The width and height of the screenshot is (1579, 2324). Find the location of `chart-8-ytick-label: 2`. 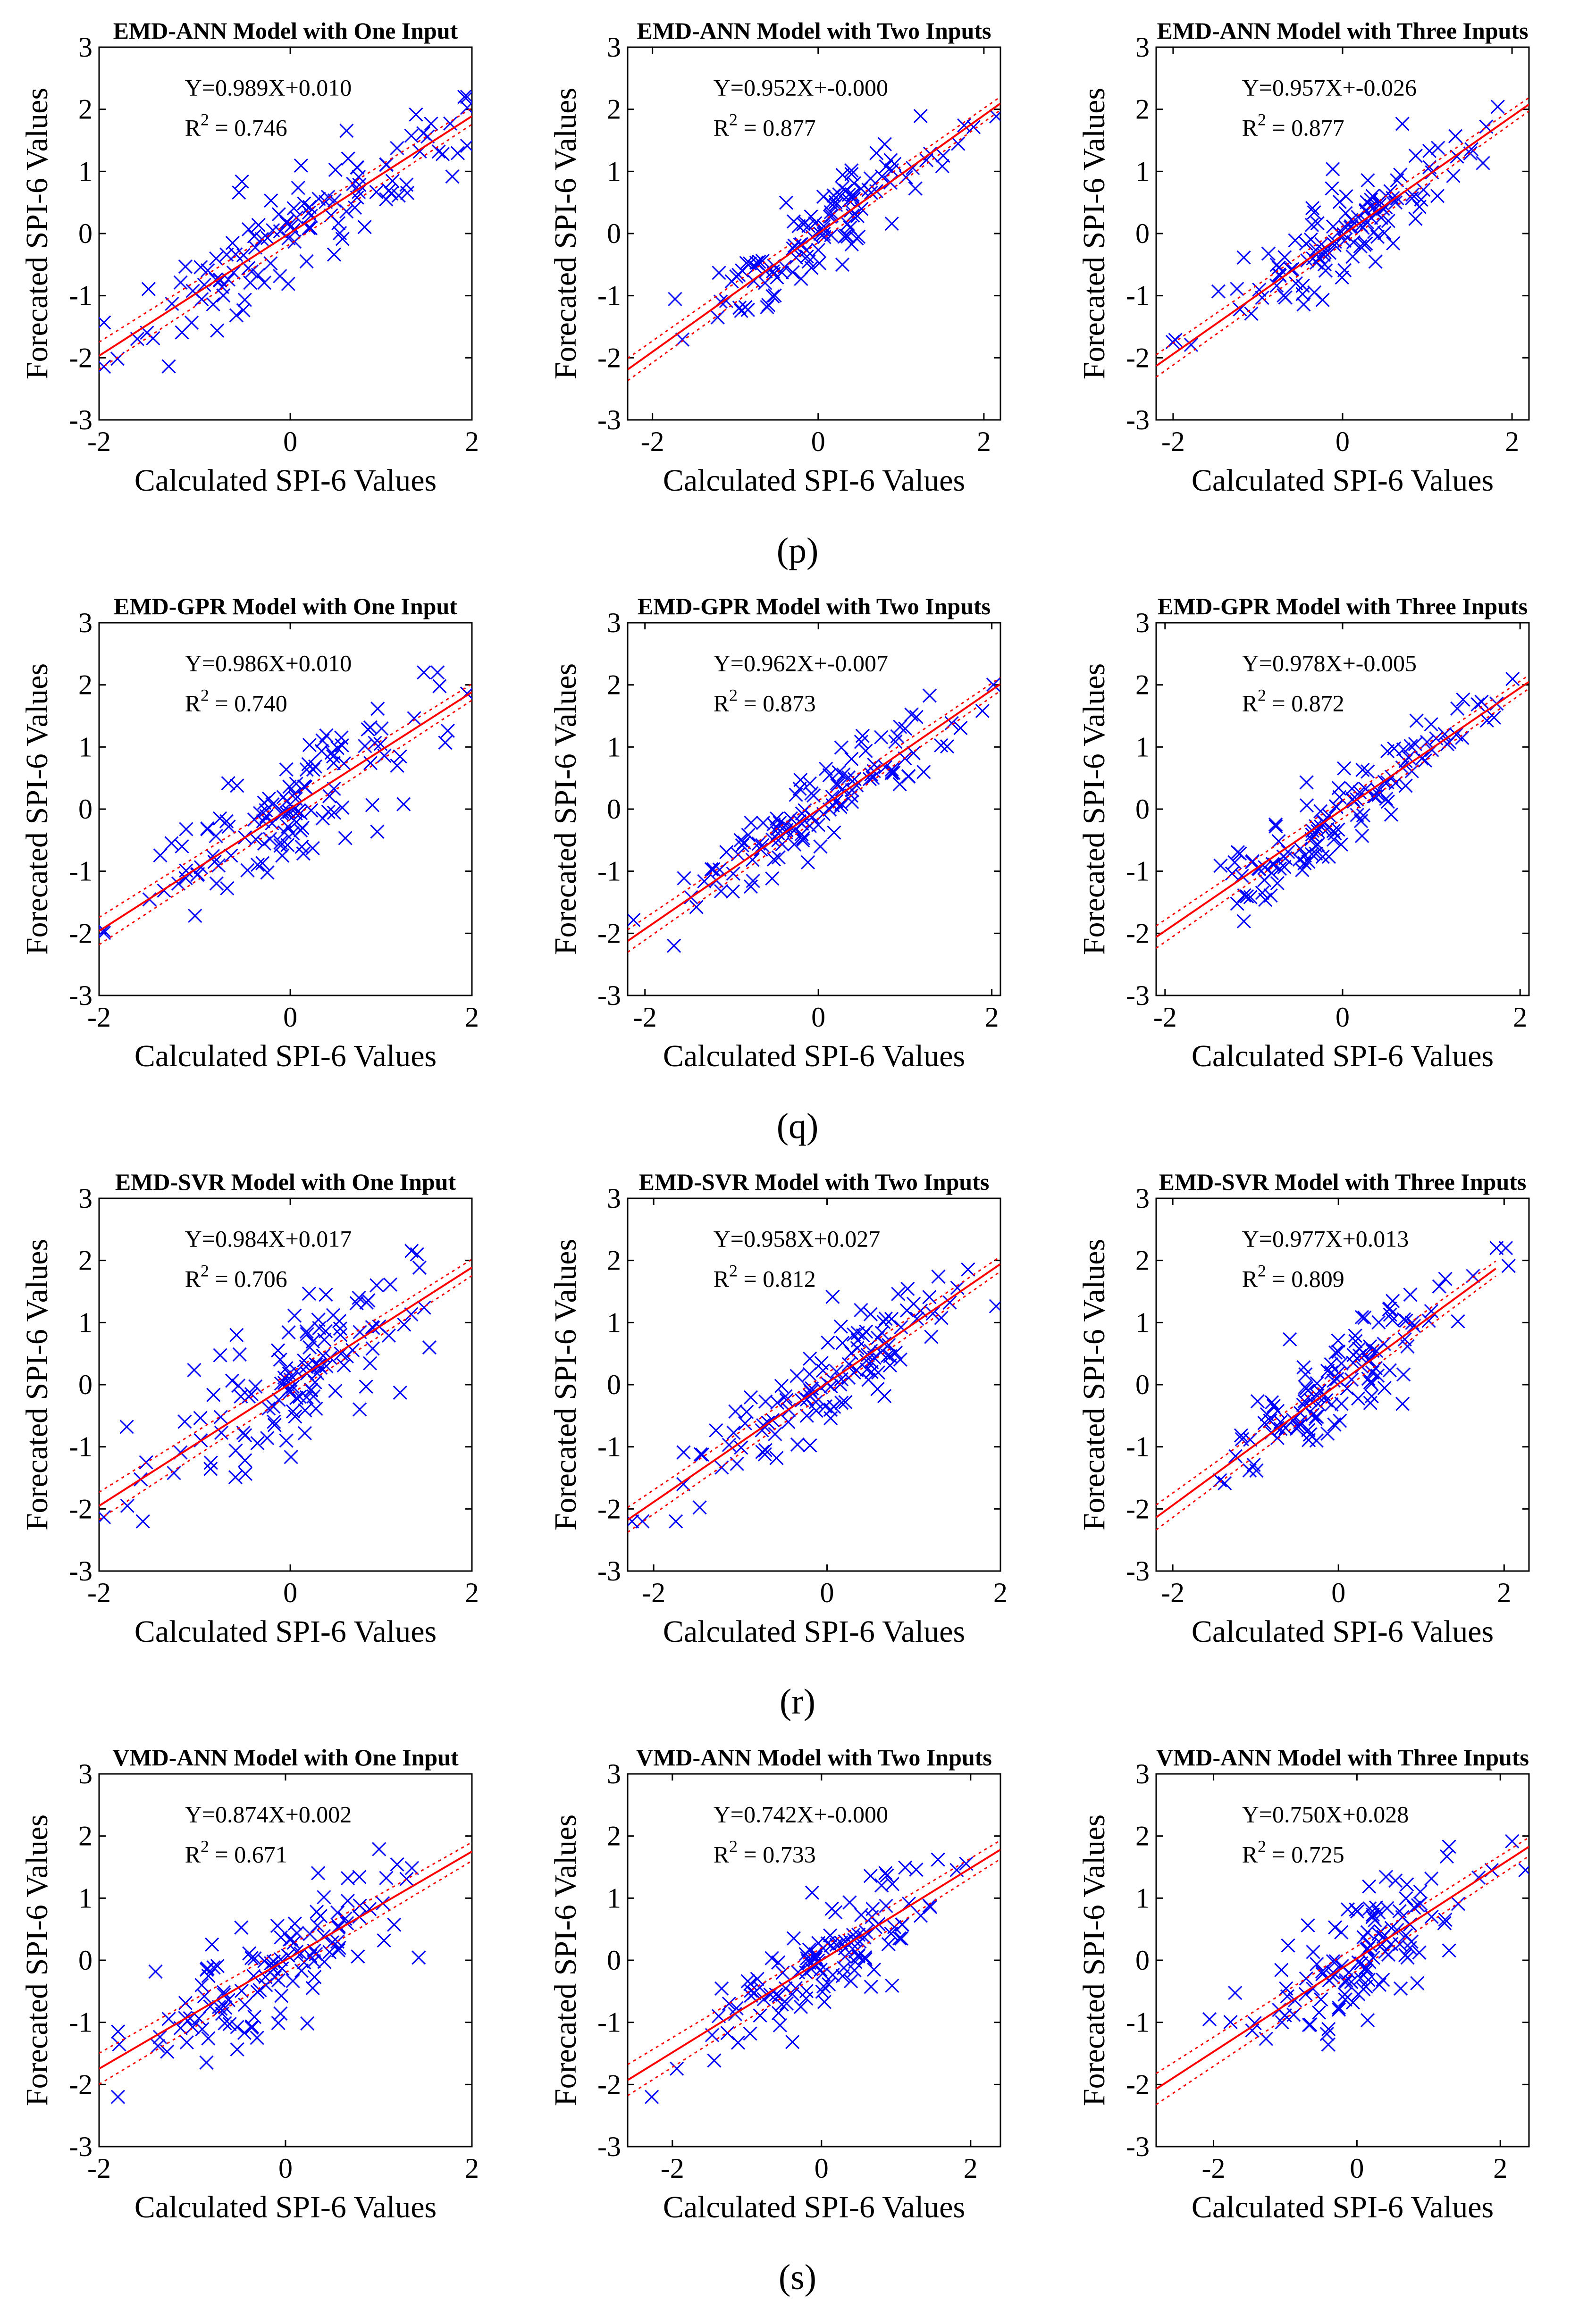

chart-8-ytick-label: 2 is located at coordinates (1142, 1260).